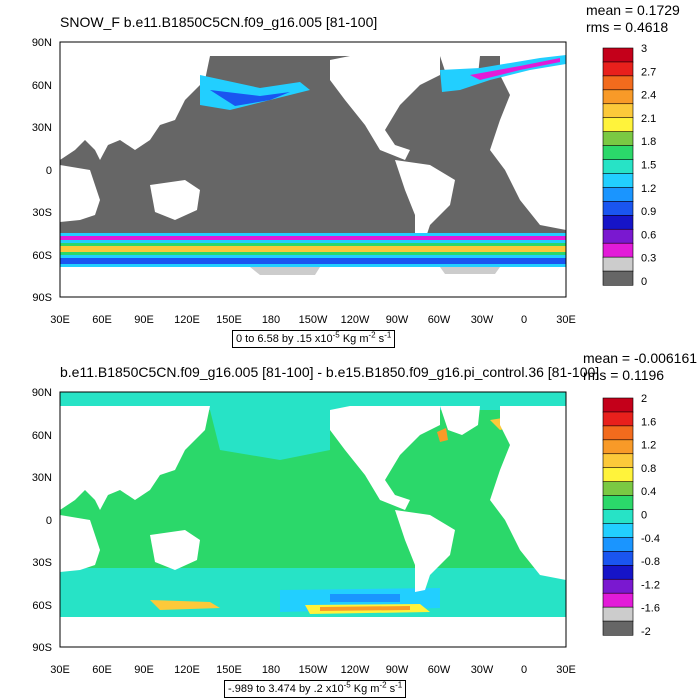 This screenshot has width=700, height=700. What do you see at coordinates (175, 200) in the screenshot?
I see `australia-land-top` at bounding box center [175, 200].